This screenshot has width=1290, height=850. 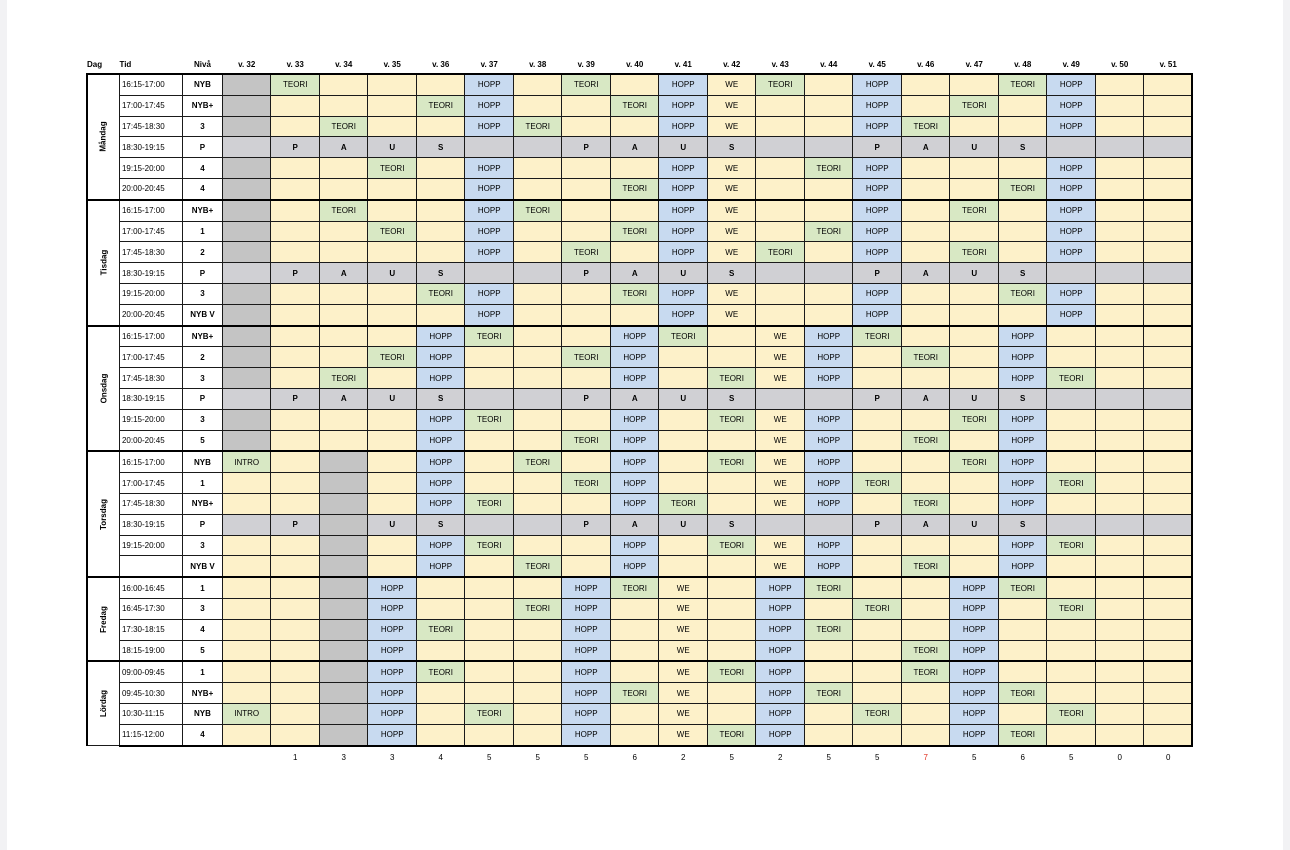 I want to click on time-cell: 16:45-17:30, so click(x=150, y=608).